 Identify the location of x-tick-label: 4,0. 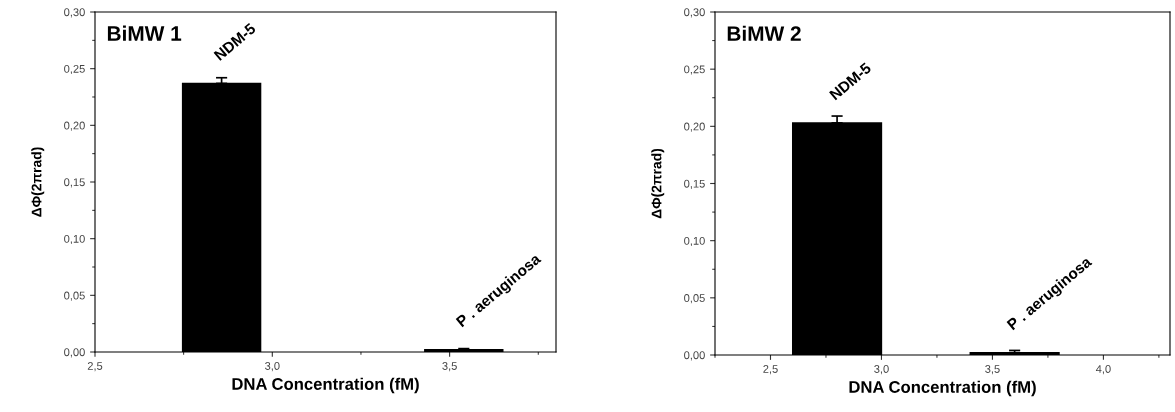
(1103, 370).